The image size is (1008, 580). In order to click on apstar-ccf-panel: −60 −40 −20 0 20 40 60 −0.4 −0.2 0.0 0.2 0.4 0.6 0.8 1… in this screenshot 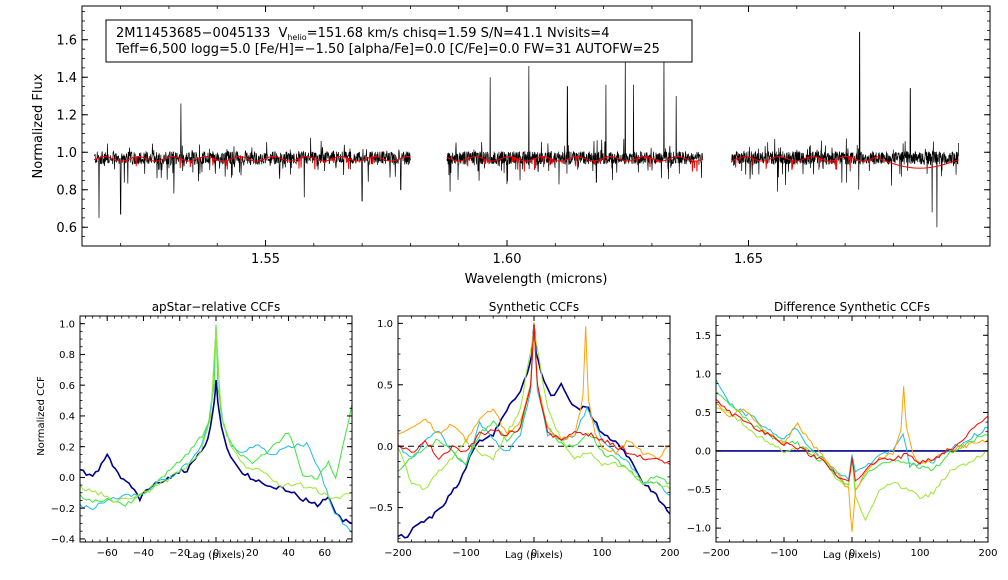, I will do `click(194, 430)`.